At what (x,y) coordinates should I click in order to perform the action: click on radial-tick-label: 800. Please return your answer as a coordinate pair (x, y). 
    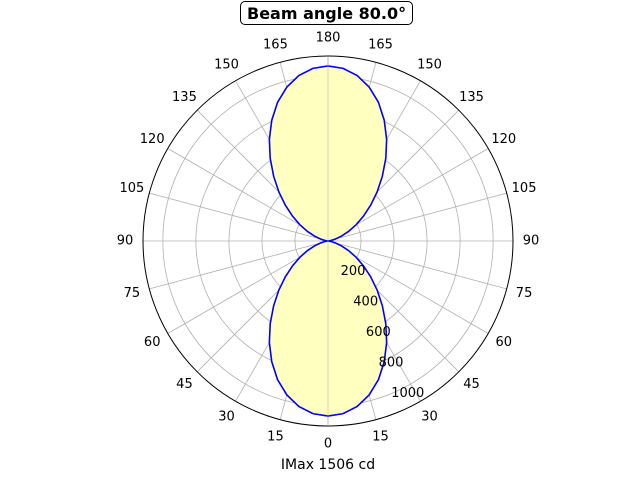
    Looking at the image, I should click on (391, 363).